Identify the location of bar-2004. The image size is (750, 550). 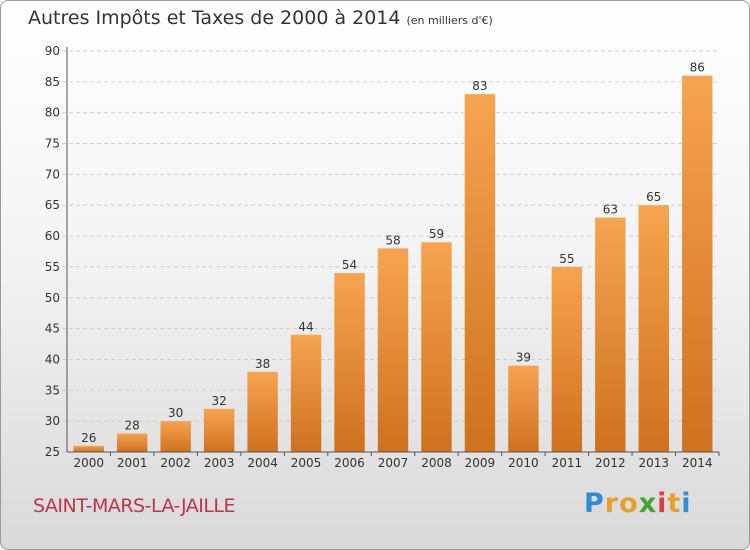
(262, 411).